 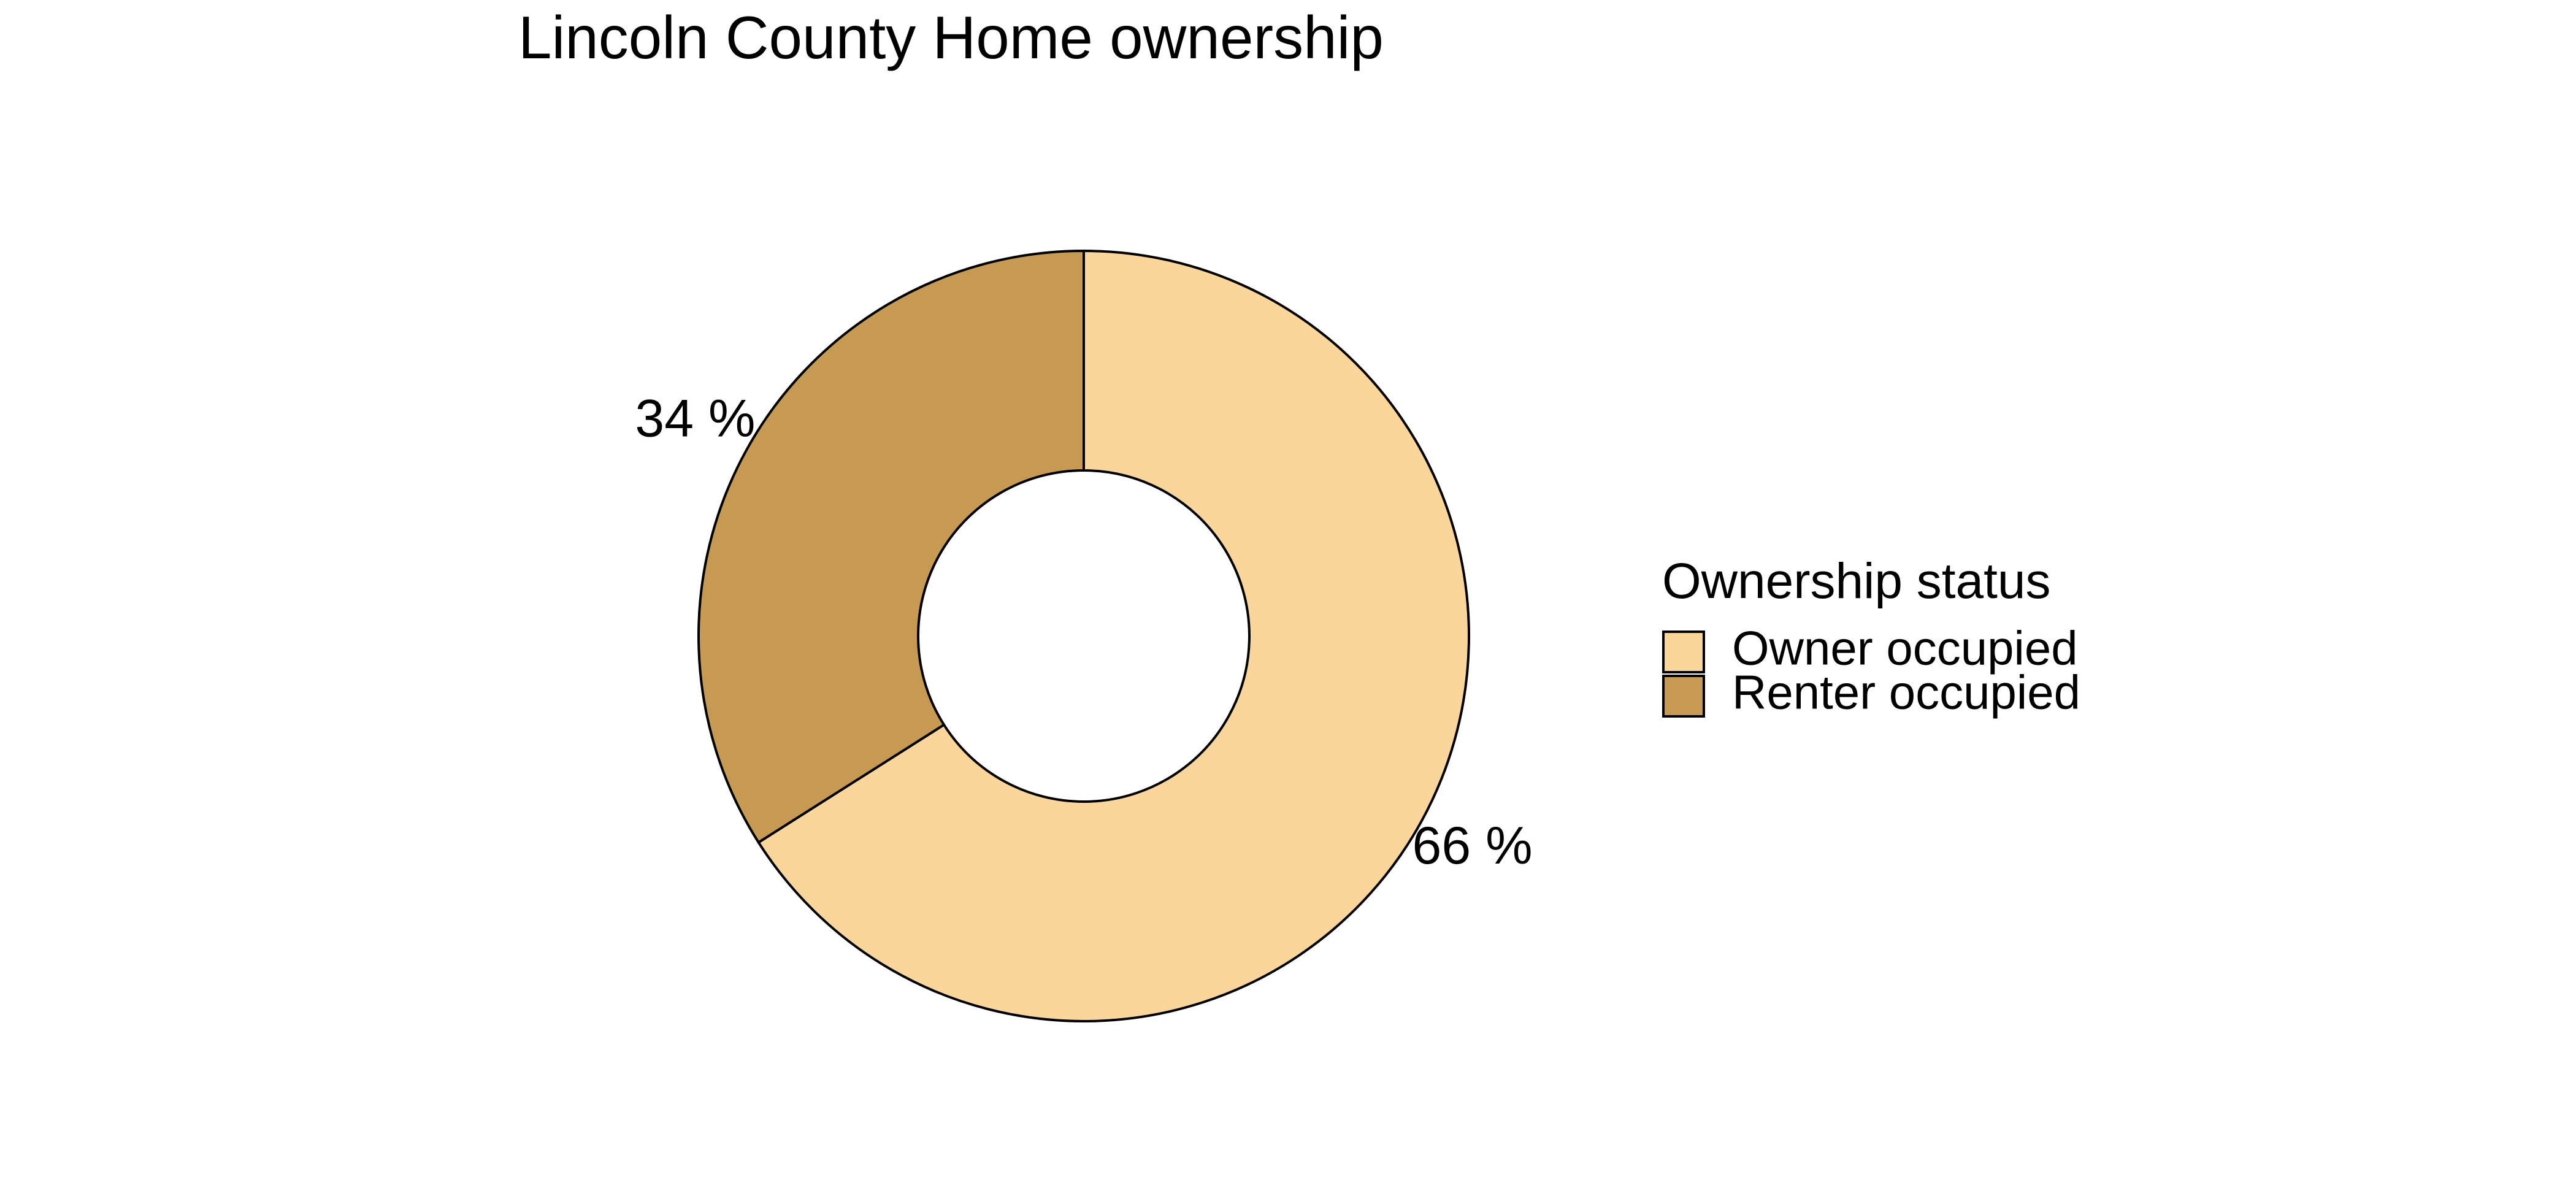 What do you see at coordinates (1905, 648) in the screenshot?
I see `legend-label: Owner occupied` at bounding box center [1905, 648].